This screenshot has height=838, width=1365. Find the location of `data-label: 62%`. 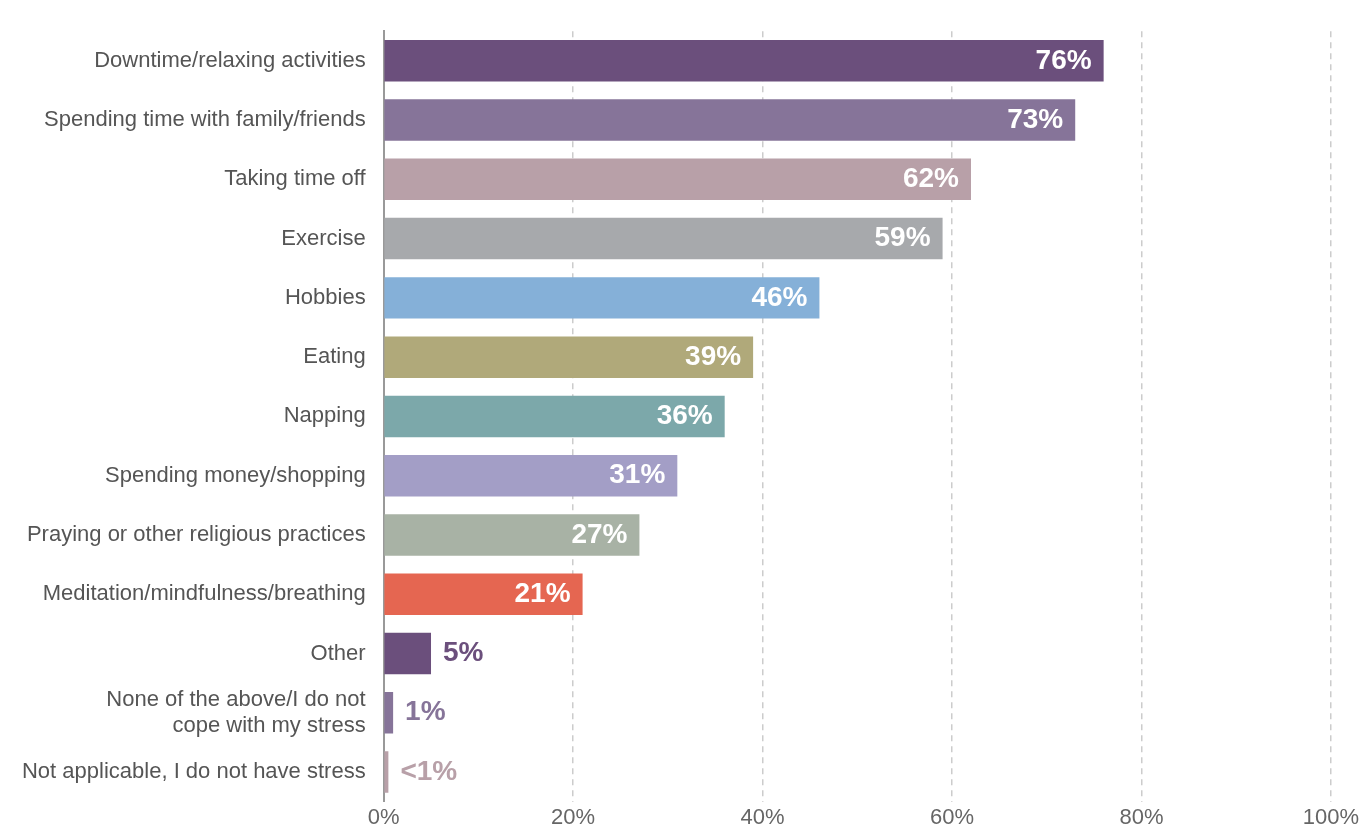

data-label: 62% is located at coordinates (931, 178).